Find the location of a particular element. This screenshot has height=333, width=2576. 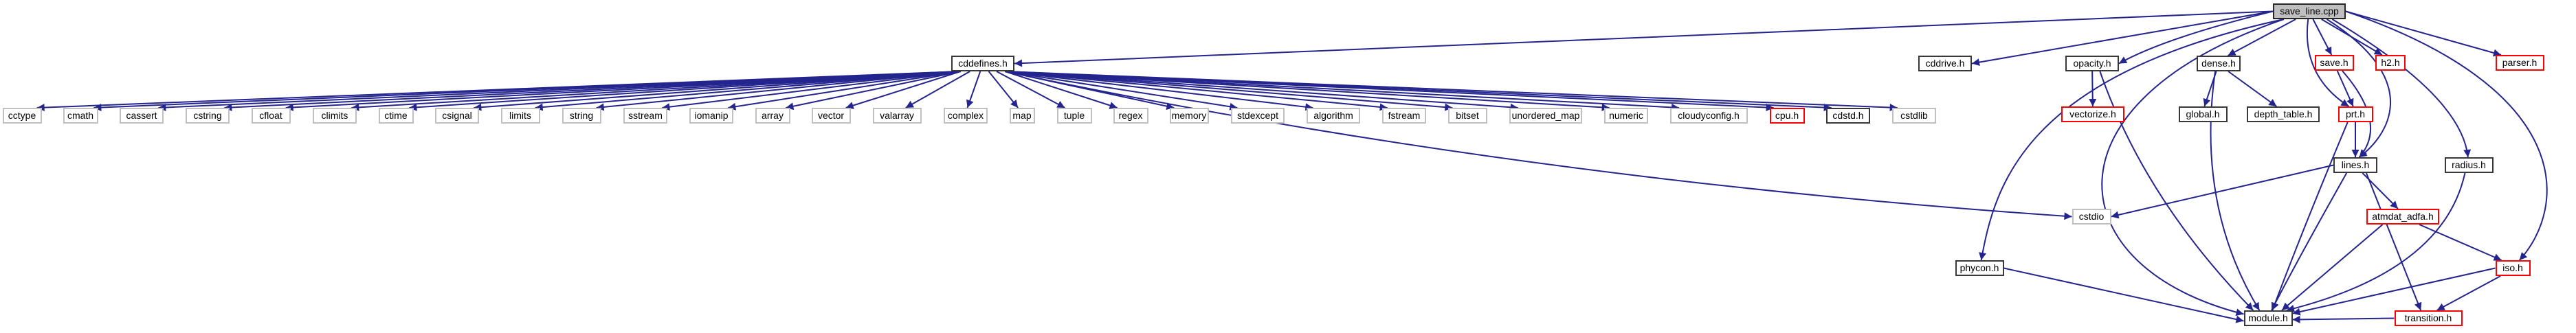

node-array: array is located at coordinates (772, 116).